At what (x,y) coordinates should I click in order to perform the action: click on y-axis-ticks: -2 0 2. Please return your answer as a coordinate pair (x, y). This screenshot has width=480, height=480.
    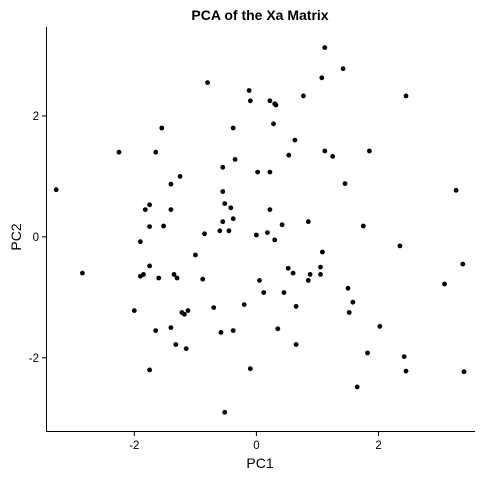
    Looking at the image, I should click on (38, 238).